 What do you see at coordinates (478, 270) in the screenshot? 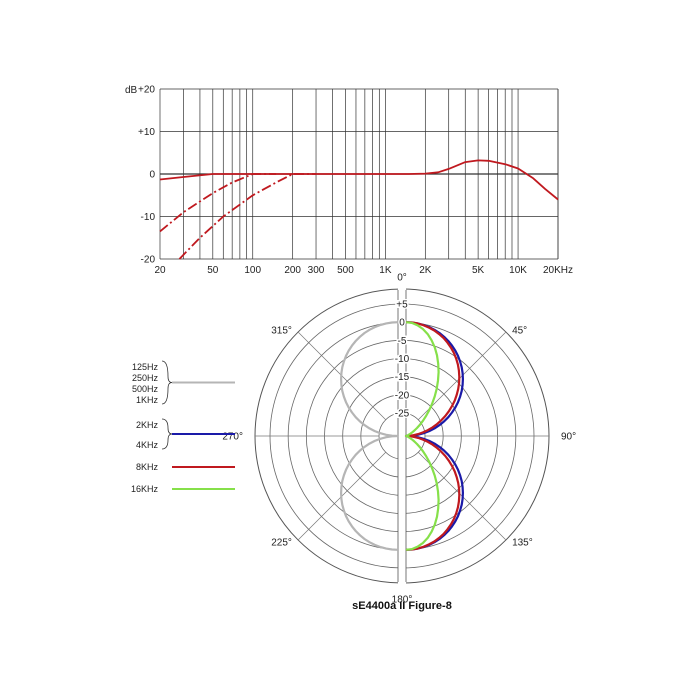
I see `x-tick-label: 5K` at bounding box center [478, 270].